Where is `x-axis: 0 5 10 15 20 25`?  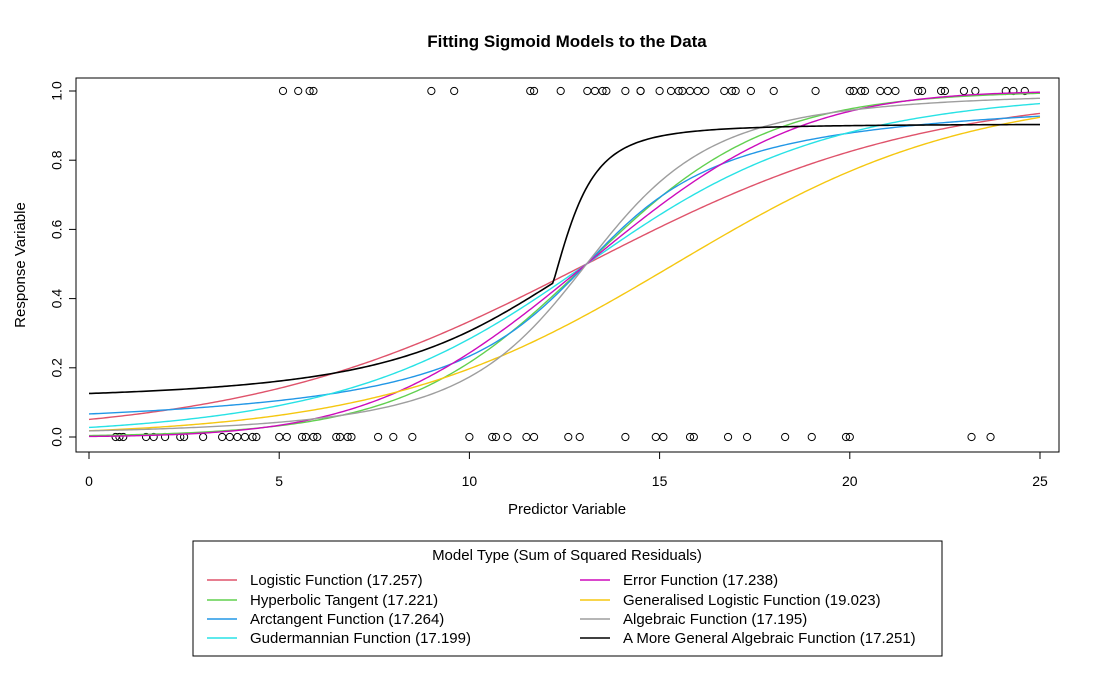 x-axis: 0 5 10 15 20 25 is located at coordinates (566, 470).